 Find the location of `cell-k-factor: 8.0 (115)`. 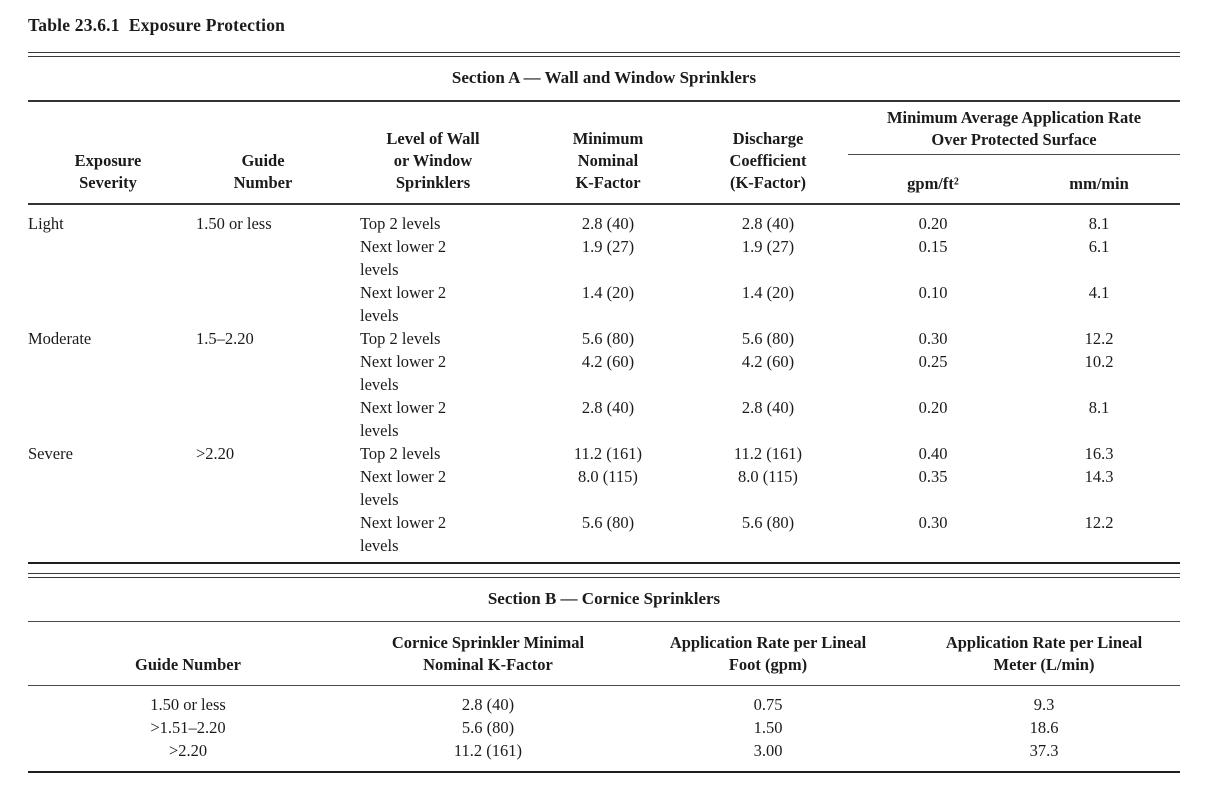

cell-k-factor: 8.0 (115) is located at coordinates (608, 476).